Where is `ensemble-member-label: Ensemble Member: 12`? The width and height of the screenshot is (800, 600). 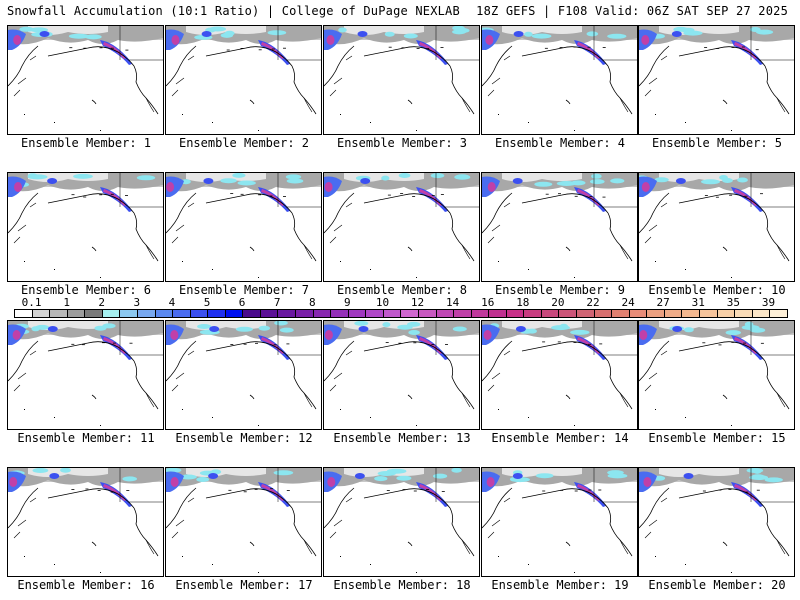 ensemble-member-label: Ensemble Member: 12 is located at coordinates (244, 438).